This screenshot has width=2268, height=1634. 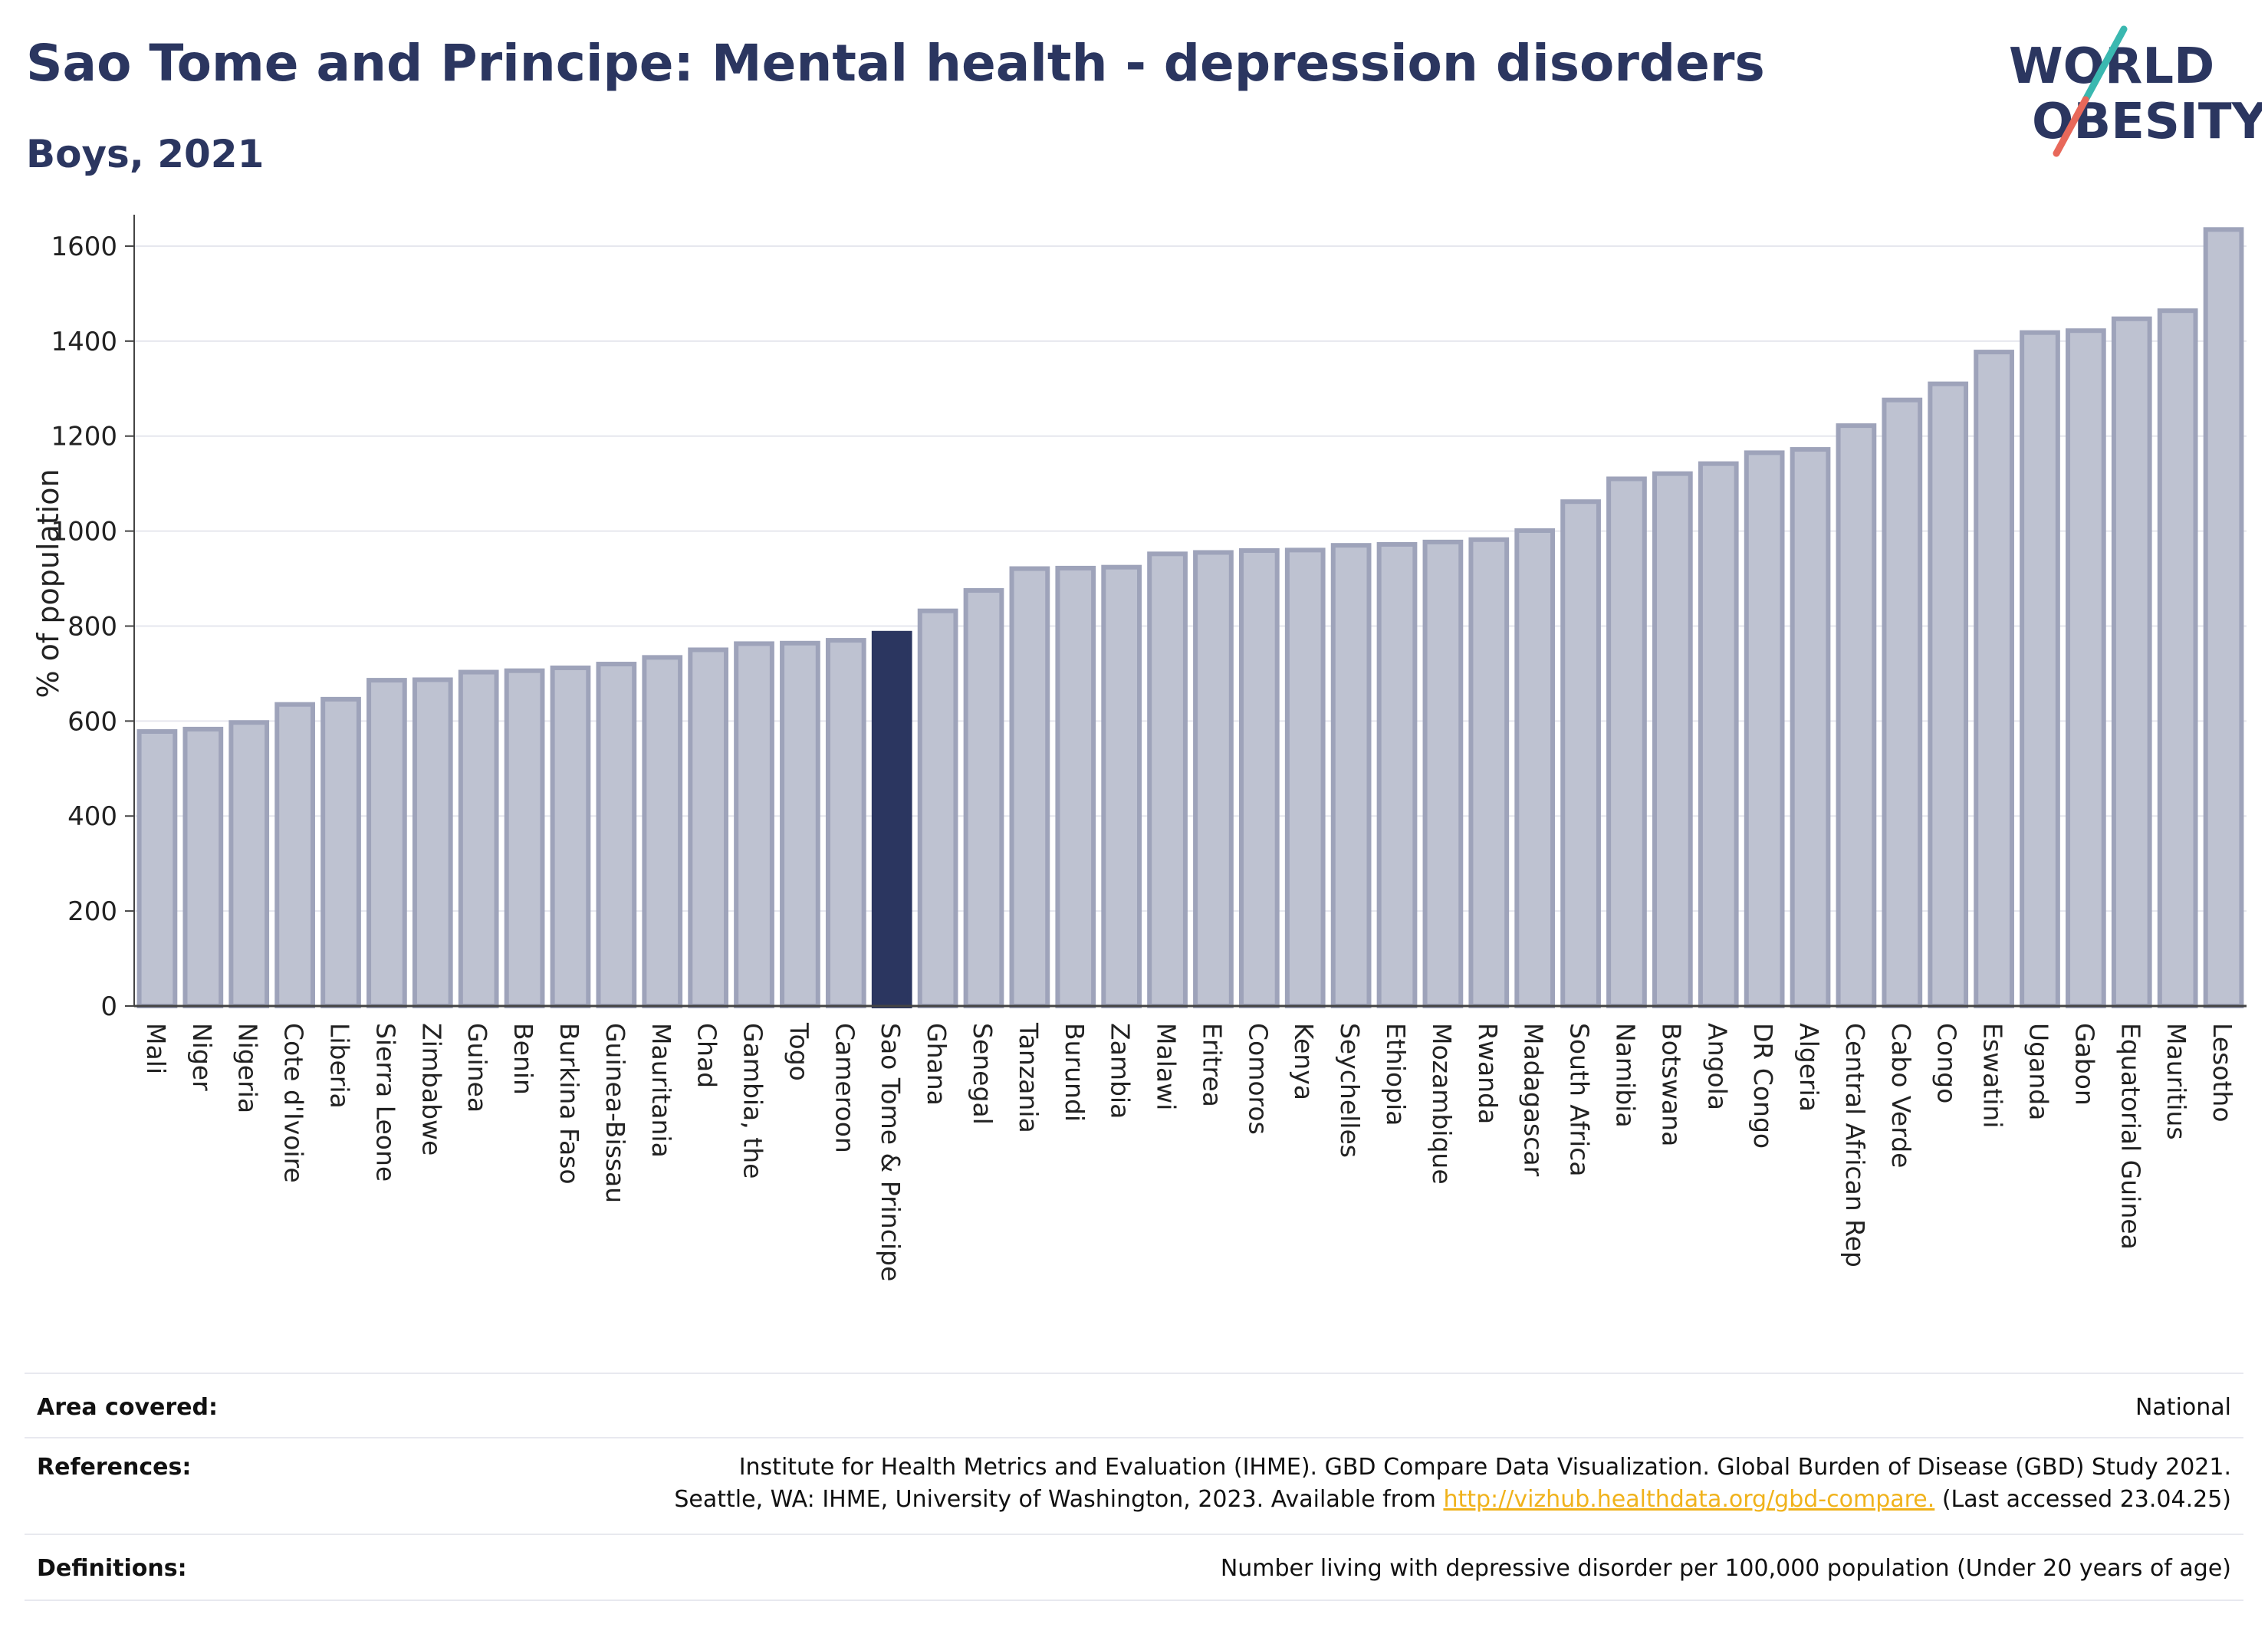 What do you see at coordinates (1993, 1076) in the screenshot?
I see `x-tick-label: Eswatini` at bounding box center [1993, 1076].